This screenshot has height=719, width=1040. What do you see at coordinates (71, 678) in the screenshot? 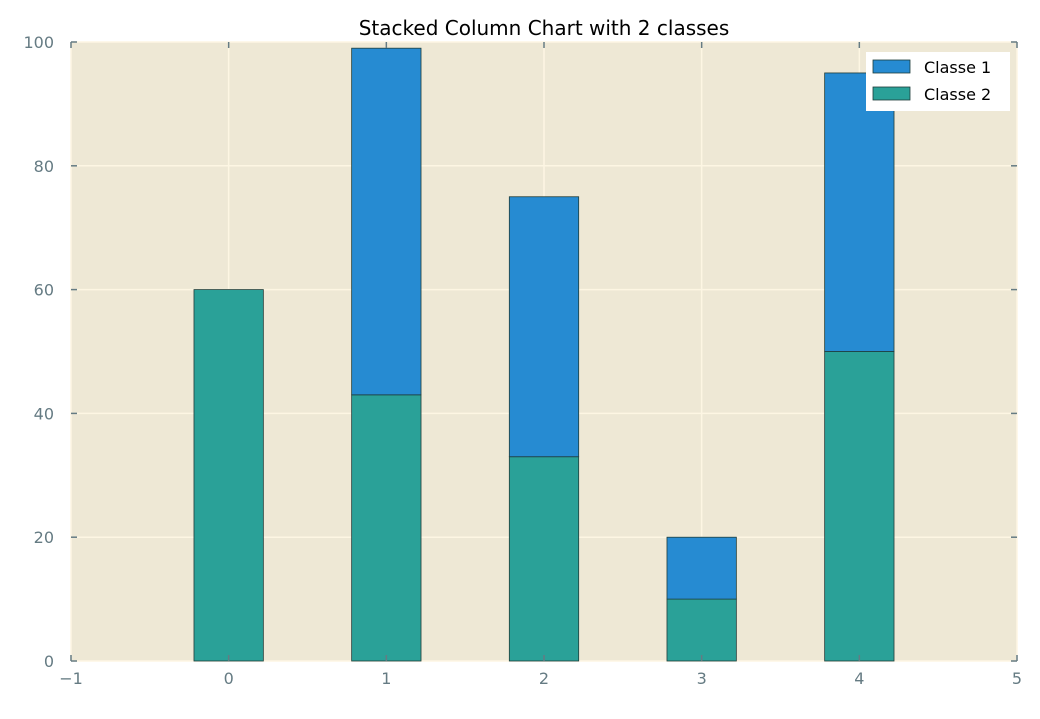
I see `x-tick-label: −1` at bounding box center [71, 678].